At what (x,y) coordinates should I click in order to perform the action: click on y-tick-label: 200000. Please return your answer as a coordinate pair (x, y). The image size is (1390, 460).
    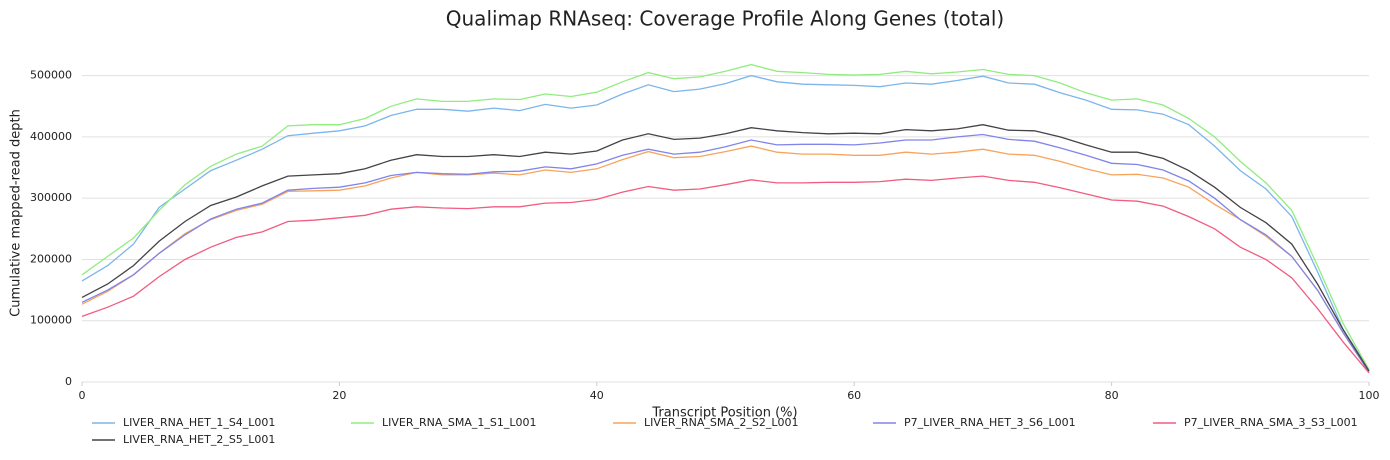
    Looking at the image, I should click on (51, 258).